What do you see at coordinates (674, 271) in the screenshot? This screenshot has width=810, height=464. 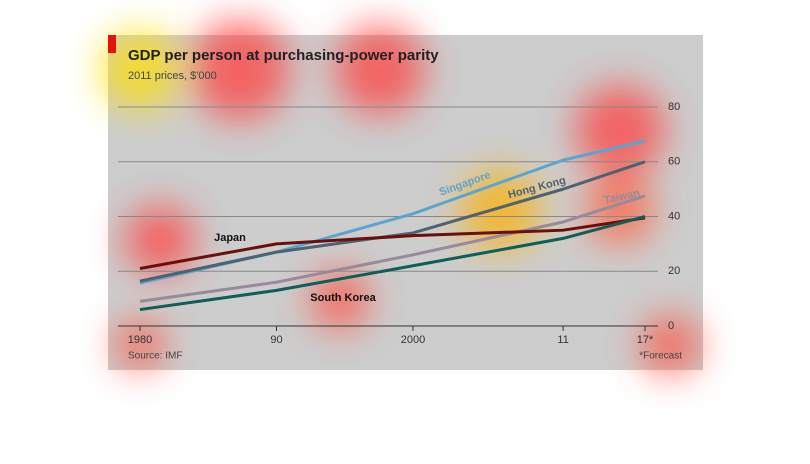 I see `y-tick-label: 20` at bounding box center [674, 271].